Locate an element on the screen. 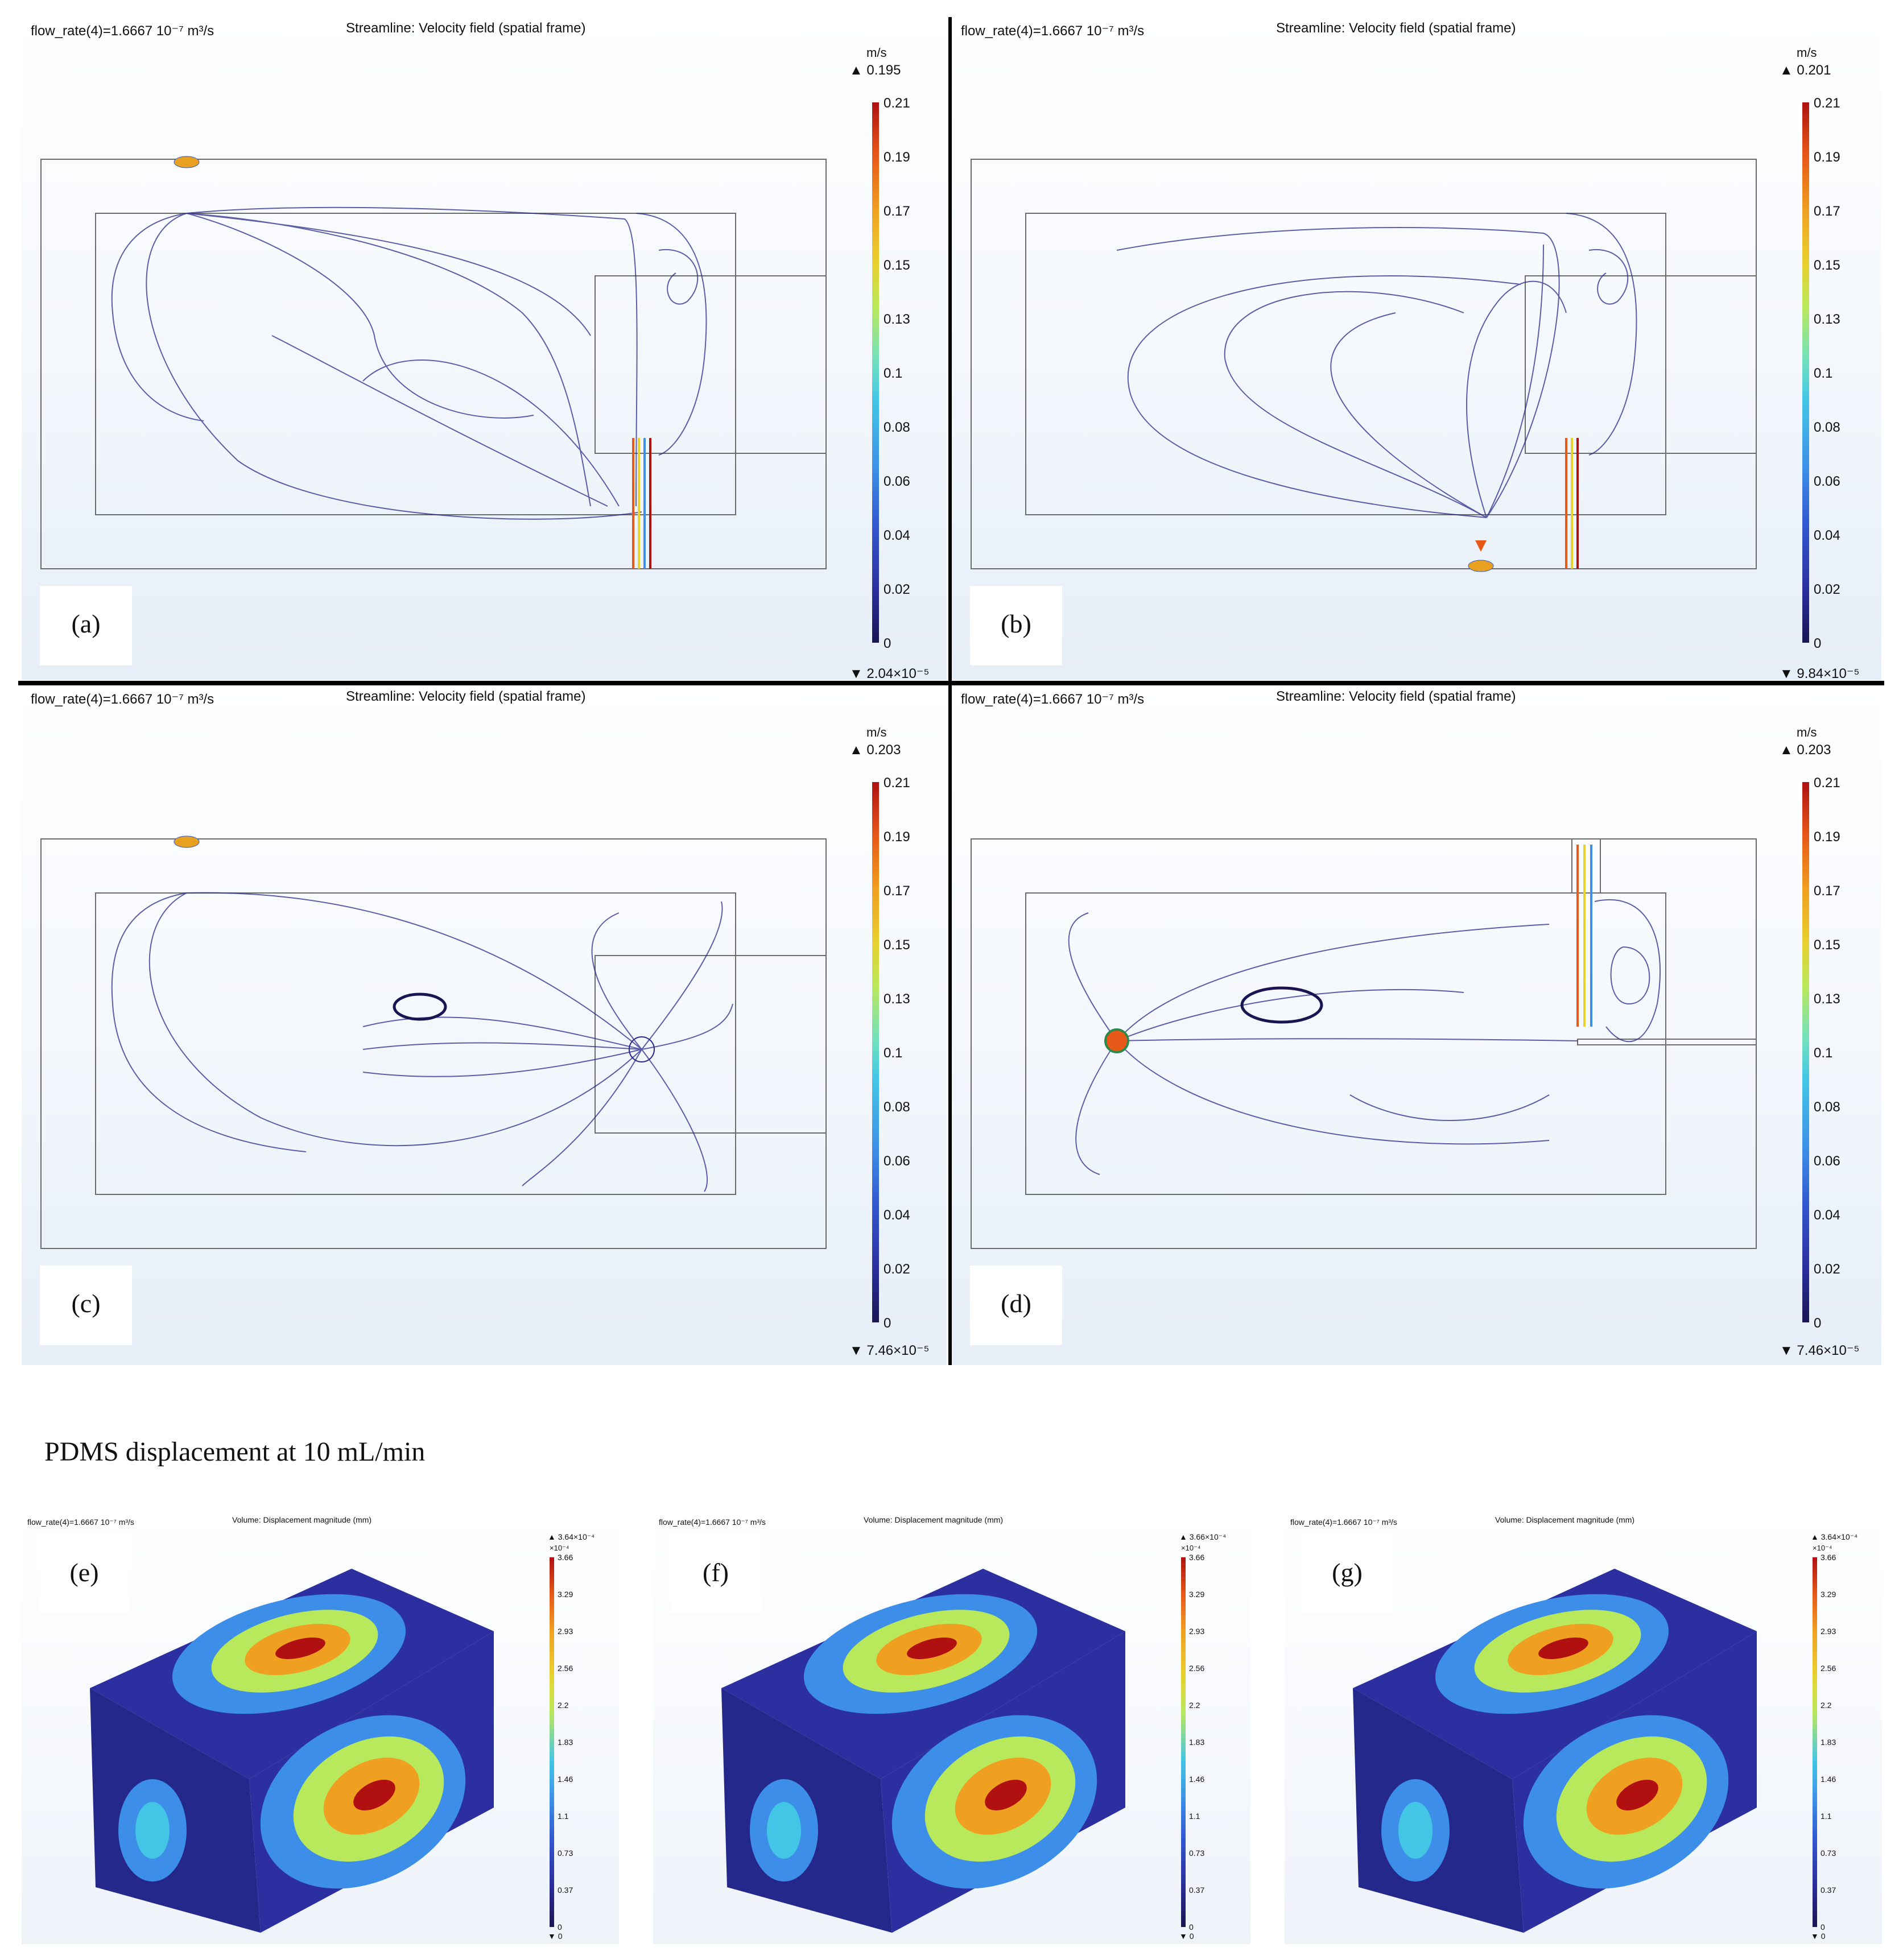  panel-label-box: (c) is located at coordinates (86, 1305).